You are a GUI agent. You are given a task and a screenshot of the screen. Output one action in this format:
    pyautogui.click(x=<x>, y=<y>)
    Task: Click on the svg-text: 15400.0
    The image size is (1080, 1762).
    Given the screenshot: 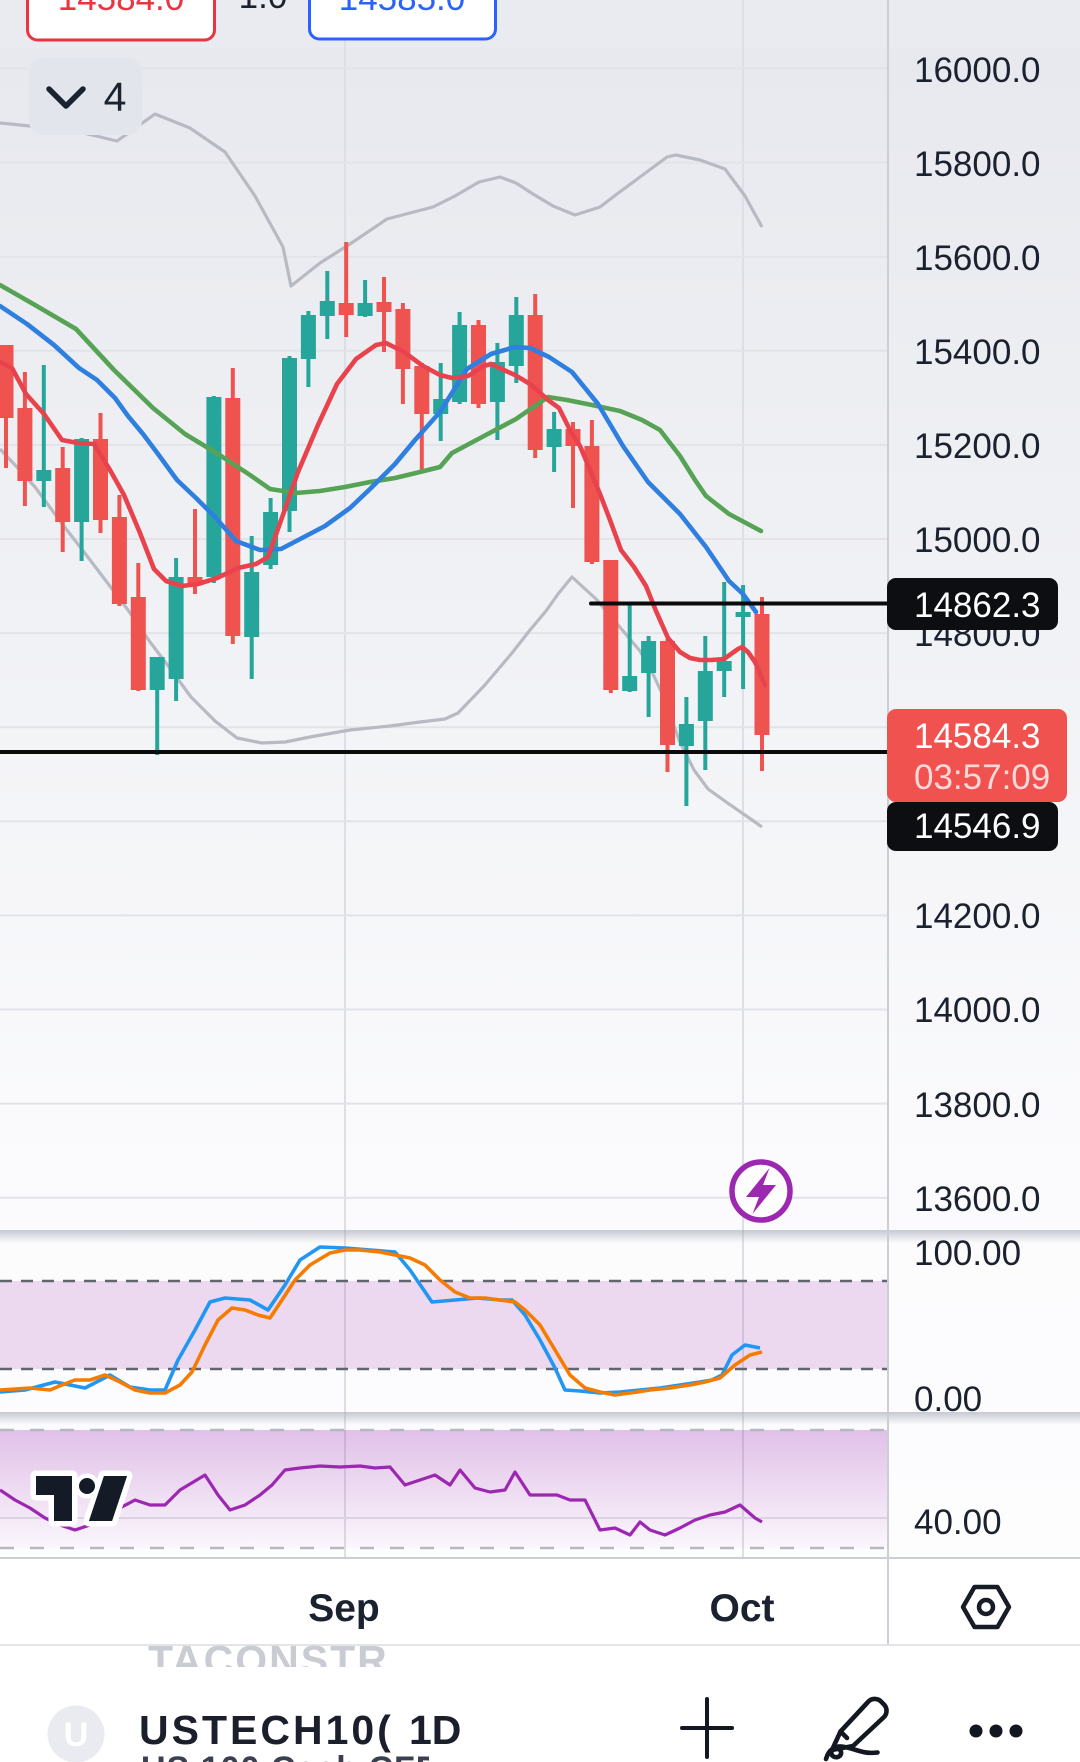 What is the action you would take?
    pyautogui.click(x=977, y=352)
    